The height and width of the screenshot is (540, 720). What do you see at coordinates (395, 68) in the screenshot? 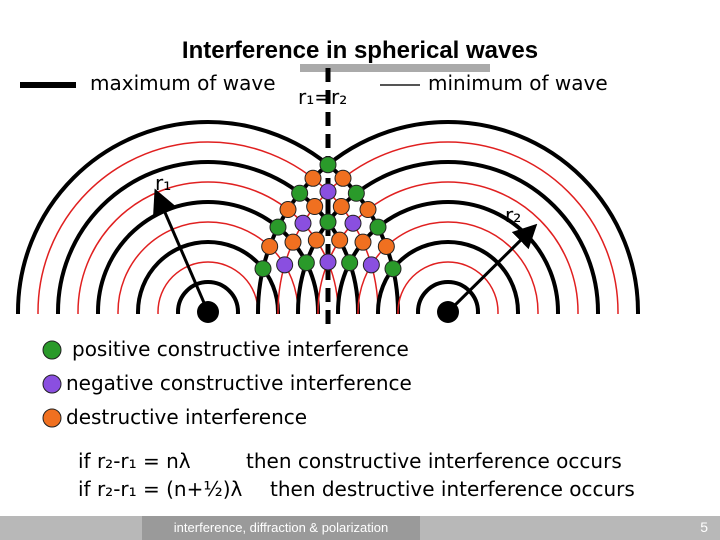
I see `min-bar` at bounding box center [395, 68].